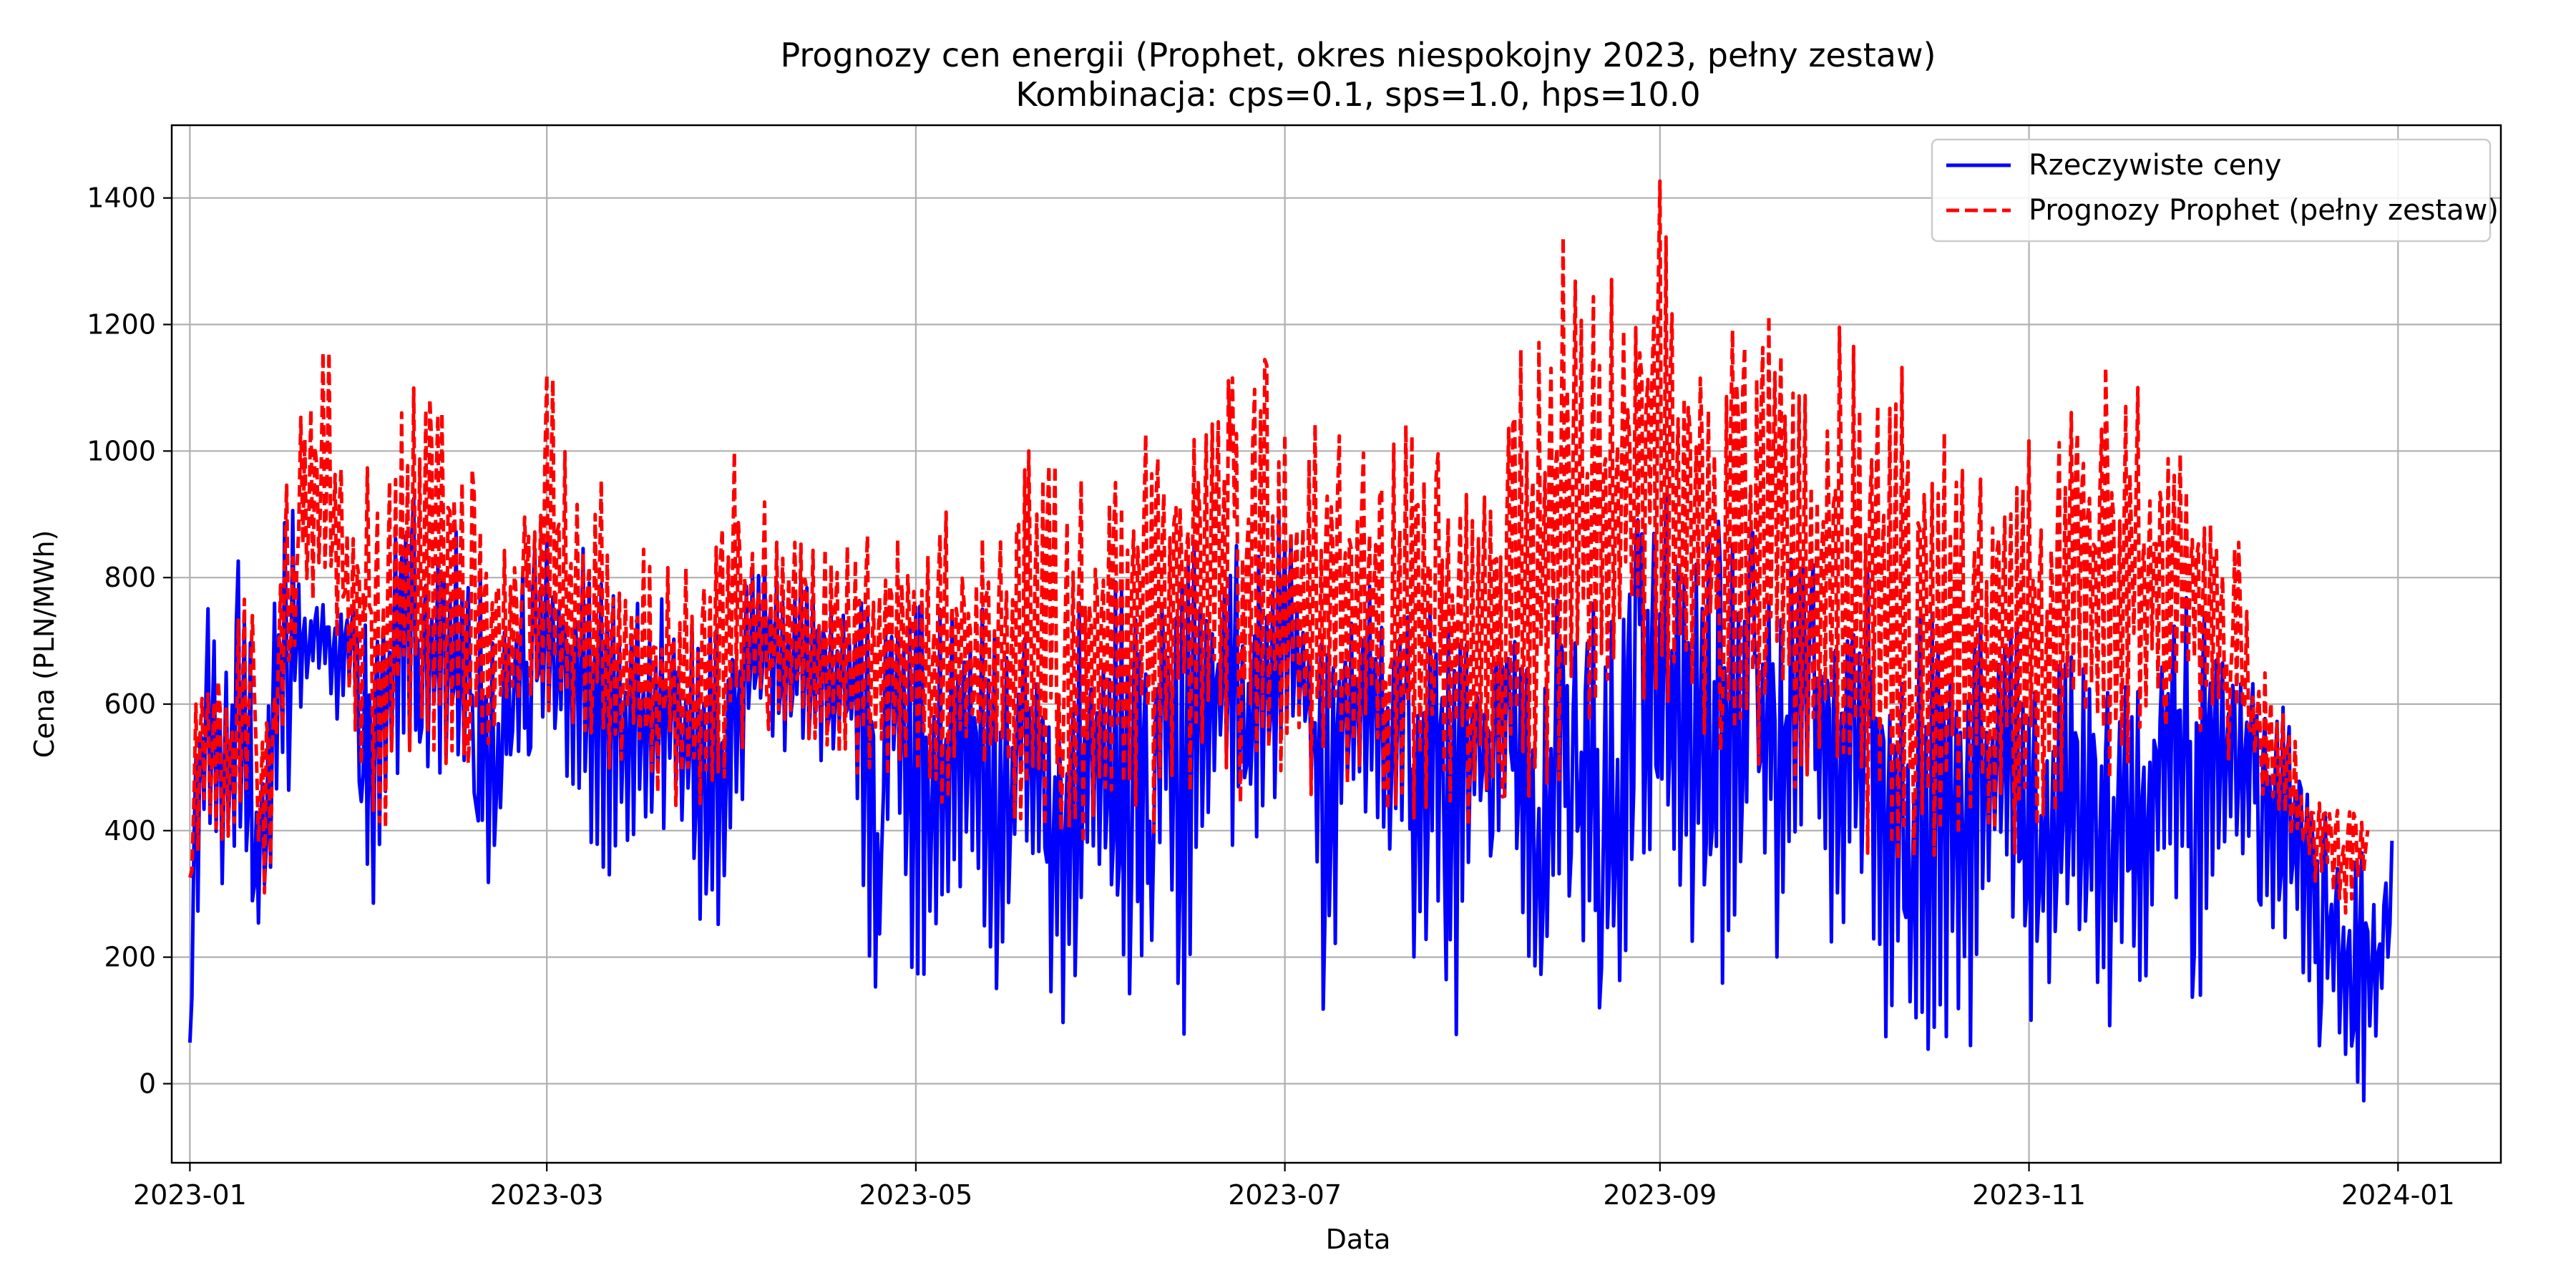 This screenshot has height=1288, width=2576. Describe the element at coordinates (2398, 1195) in the screenshot. I see `x-tick-label: 2024-01` at that location.